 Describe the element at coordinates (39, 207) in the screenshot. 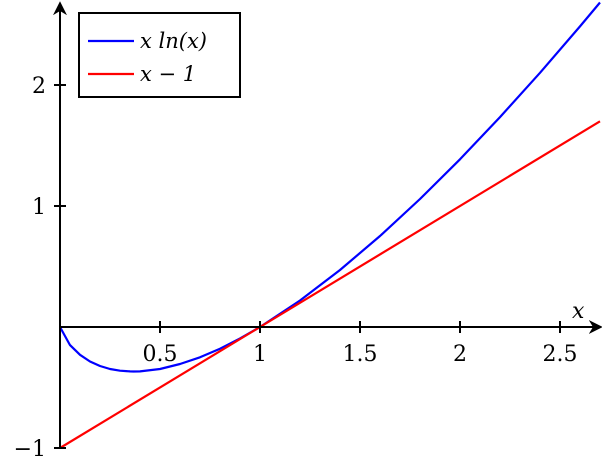

I see `y-tick-label: 1` at that location.